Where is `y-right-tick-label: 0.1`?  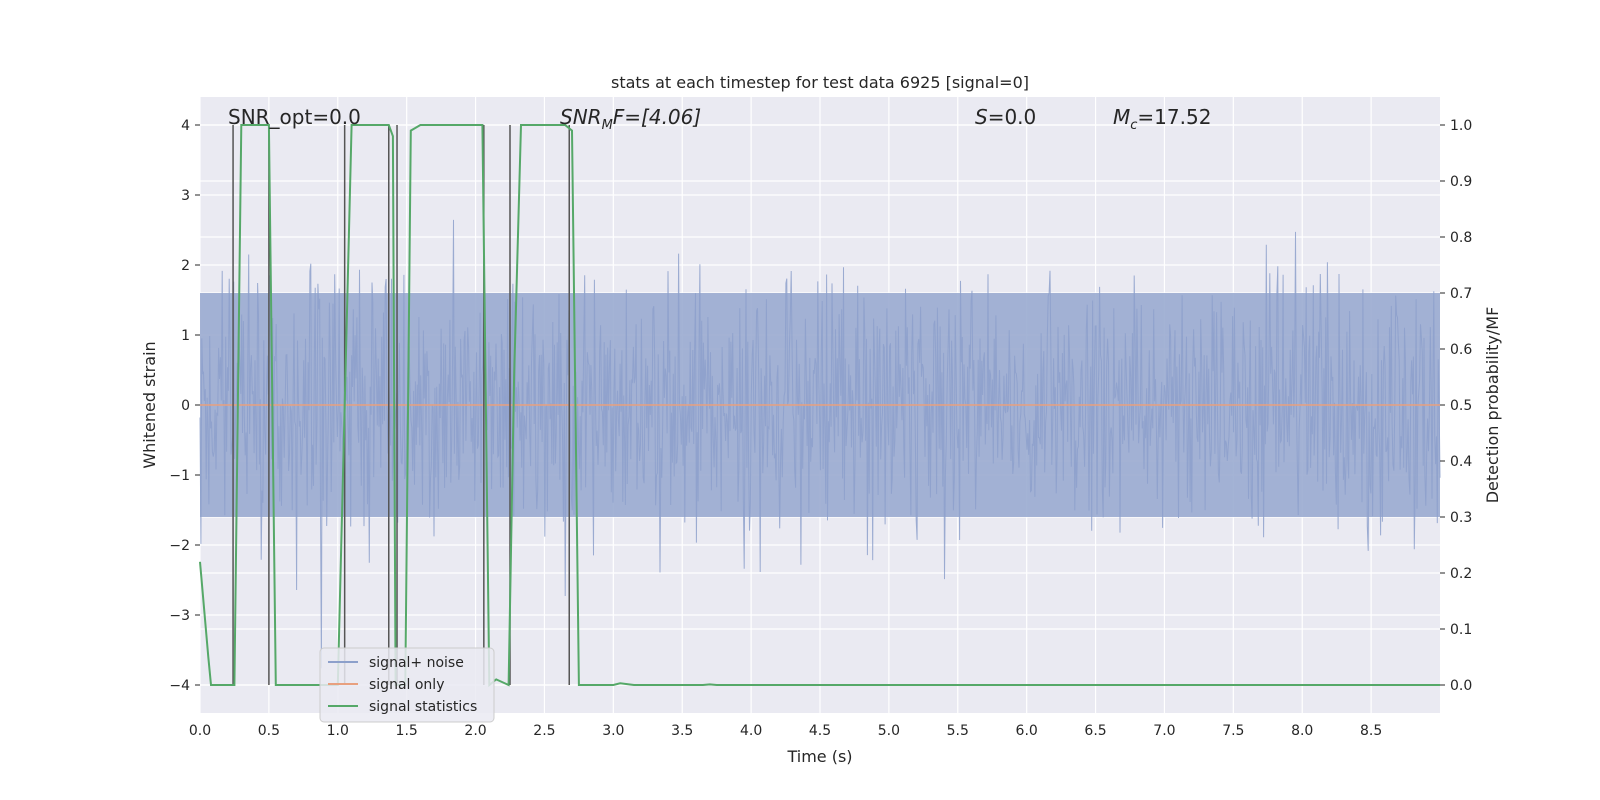
y-right-tick-label: 0.1 is located at coordinates (1461, 630).